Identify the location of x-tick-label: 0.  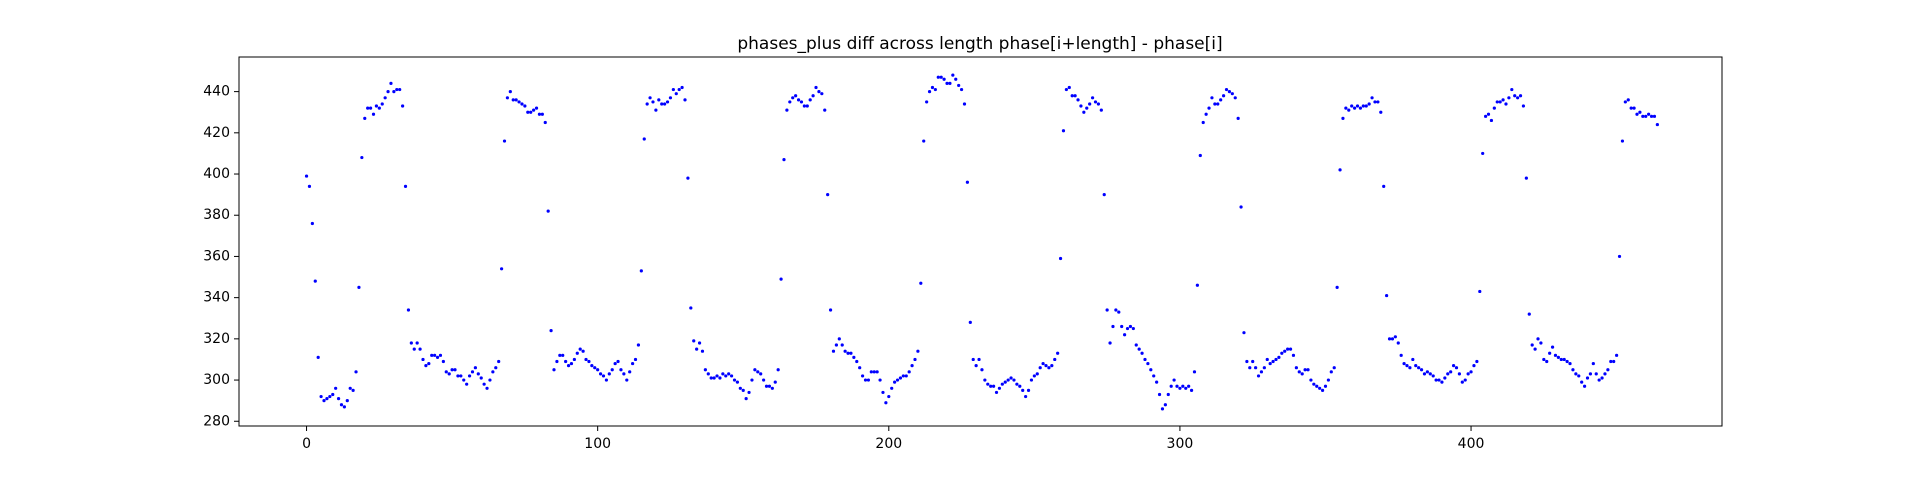
(306, 444).